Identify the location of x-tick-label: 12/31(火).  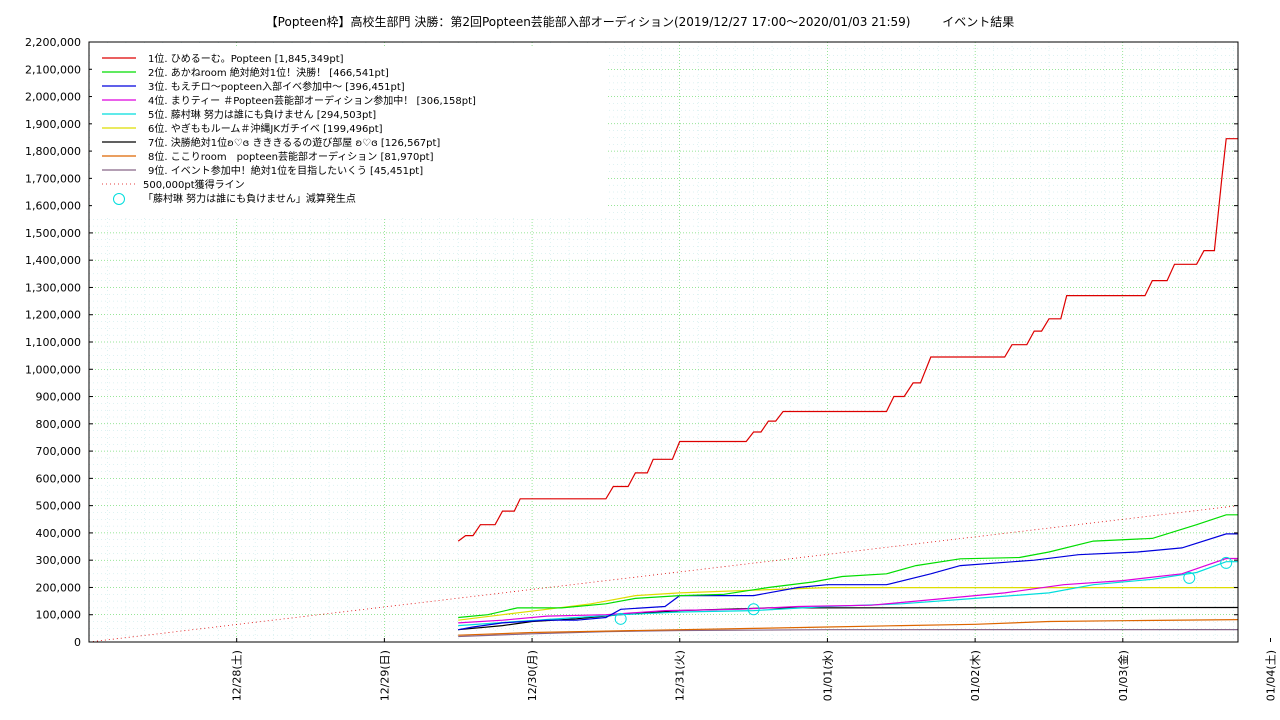
(680, 675).